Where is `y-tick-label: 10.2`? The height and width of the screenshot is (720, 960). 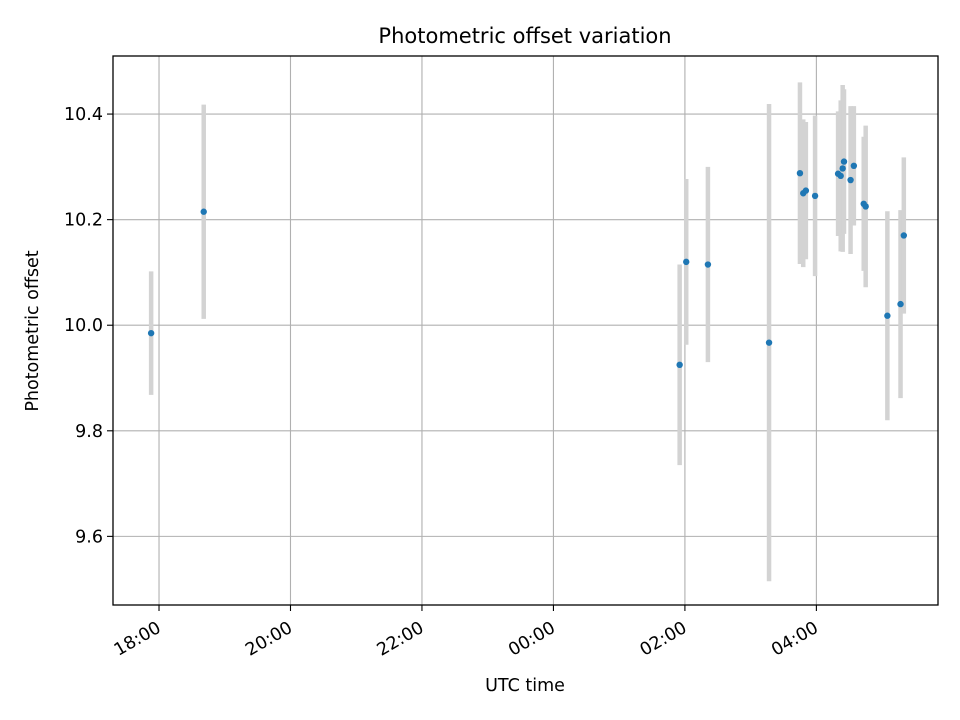
y-tick-label: 10.2 is located at coordinates (83, 221).